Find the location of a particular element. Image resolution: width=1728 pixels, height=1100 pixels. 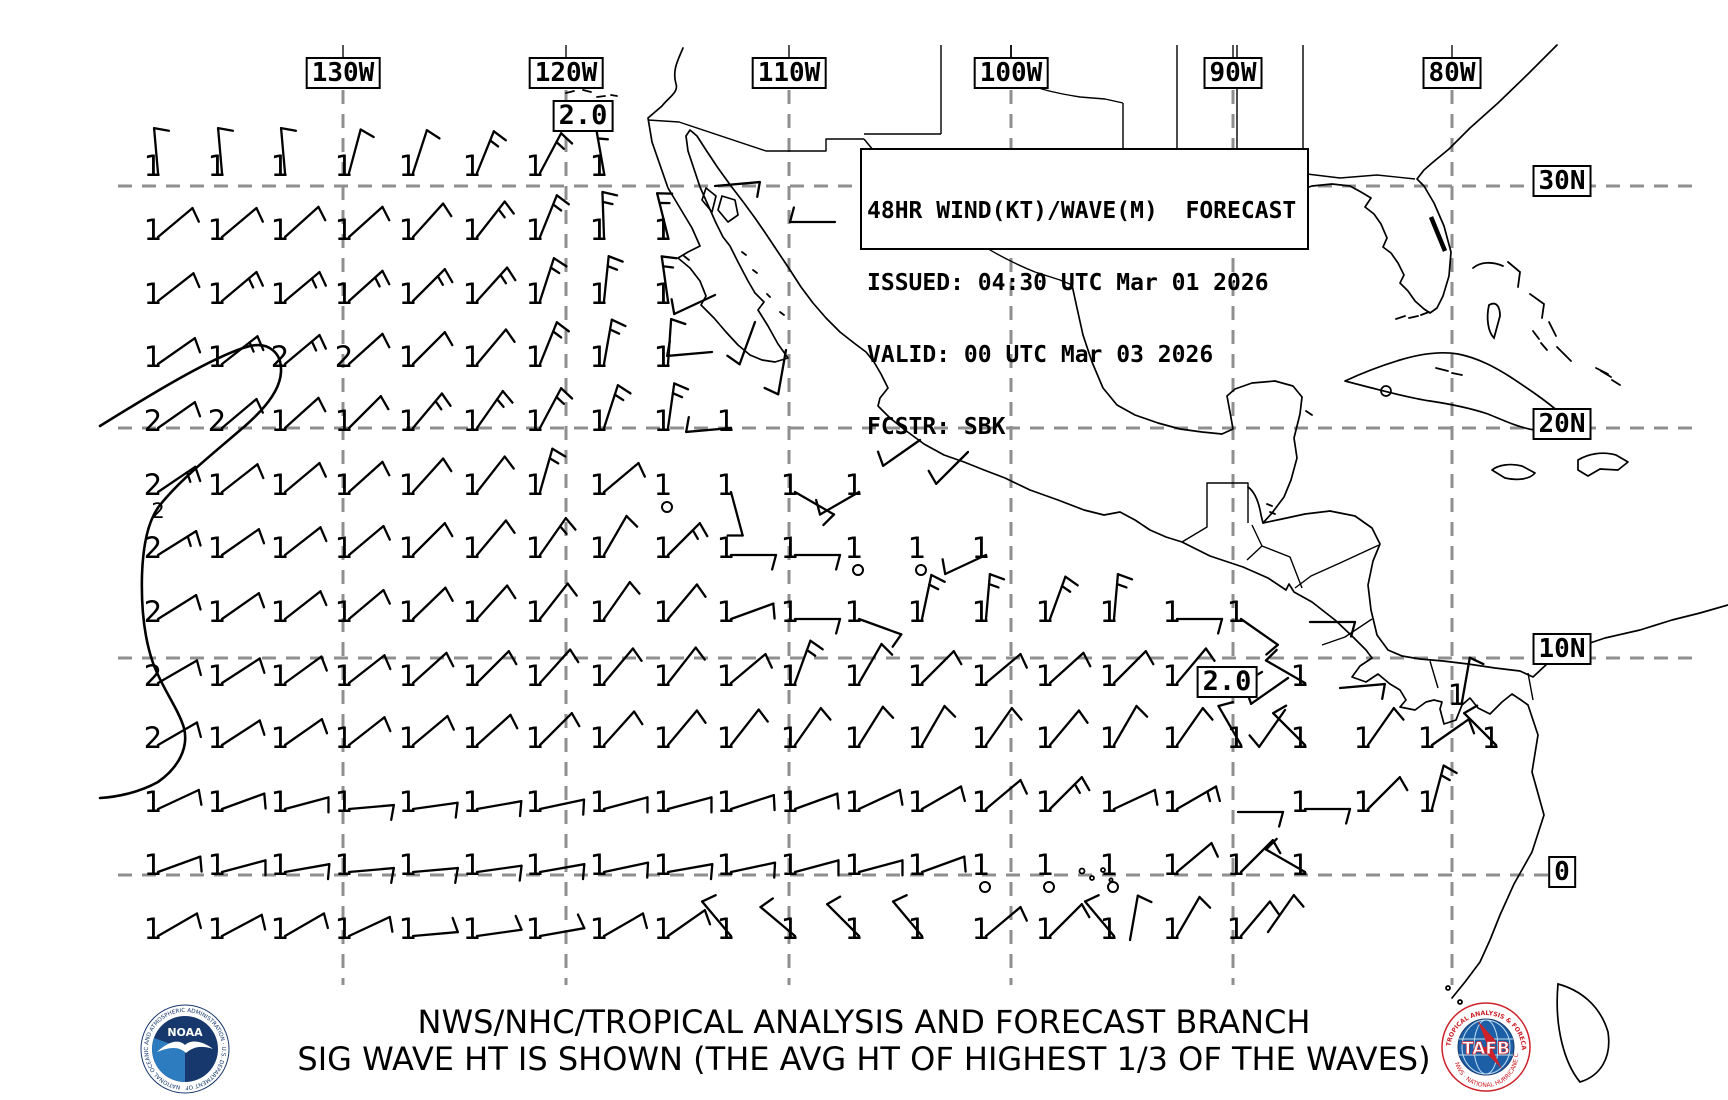

hispaniola-coastline is located at coordinates (1603, 464).